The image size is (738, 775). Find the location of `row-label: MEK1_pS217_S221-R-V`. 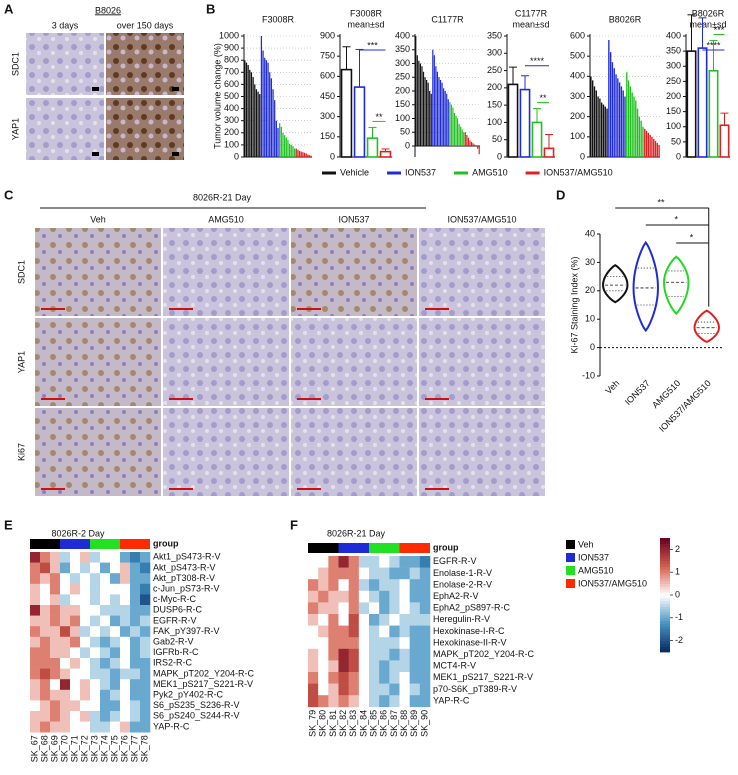

row-label: MEK1_pS217_S221-R-V is located at coordinates (203, 684).